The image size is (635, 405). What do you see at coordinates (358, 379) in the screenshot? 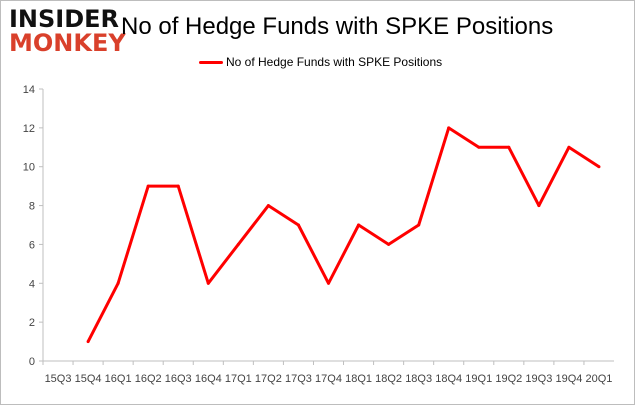
I see `x-tick-label: 18Q1` at bounding box center [358, 379].